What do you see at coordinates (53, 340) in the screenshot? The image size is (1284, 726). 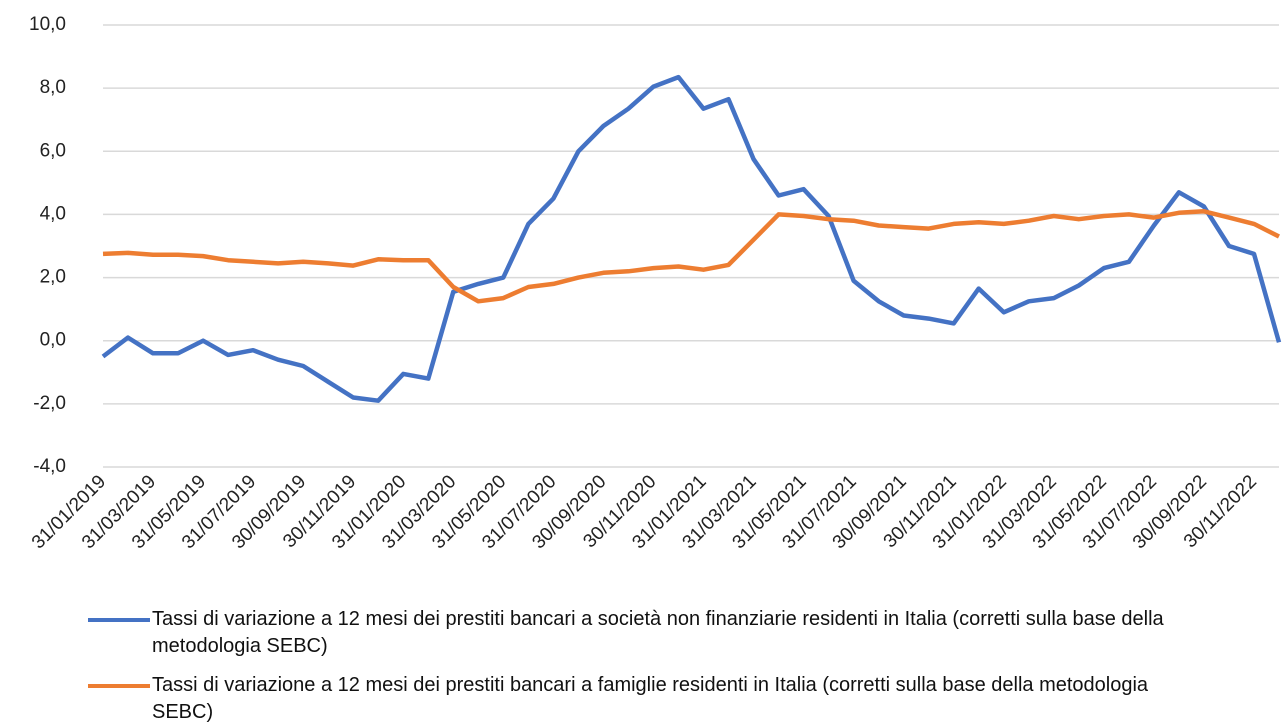 I see `y-tick-label: 0,0` at bounding box center [53, 340].